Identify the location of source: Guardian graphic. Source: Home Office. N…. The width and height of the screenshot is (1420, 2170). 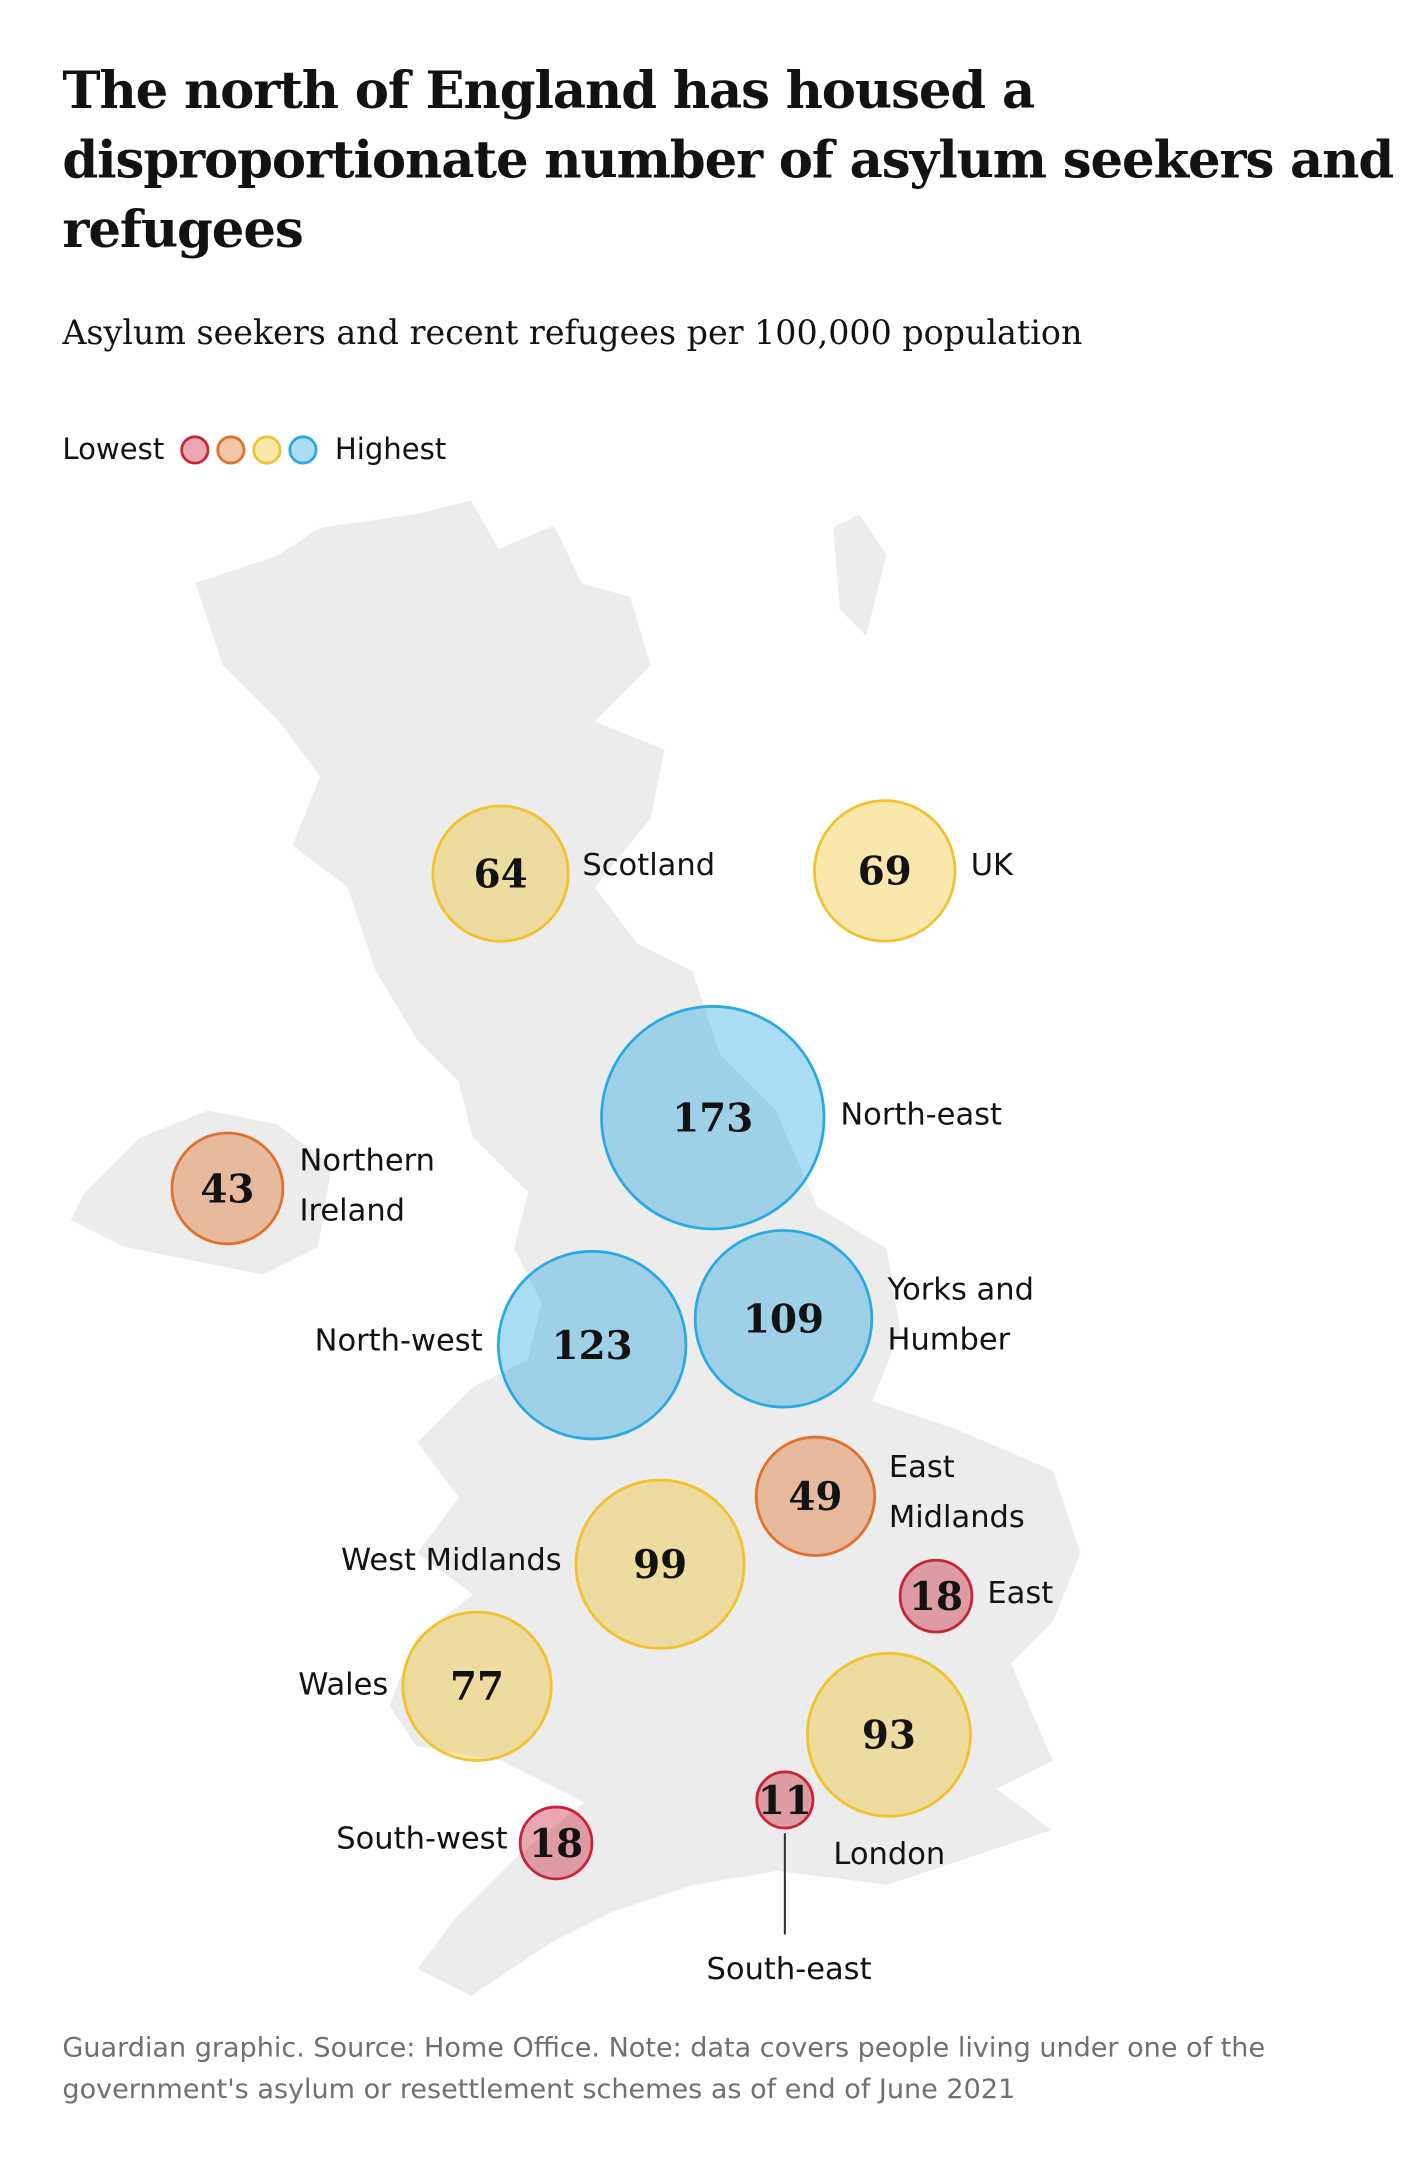
(664, 2068).